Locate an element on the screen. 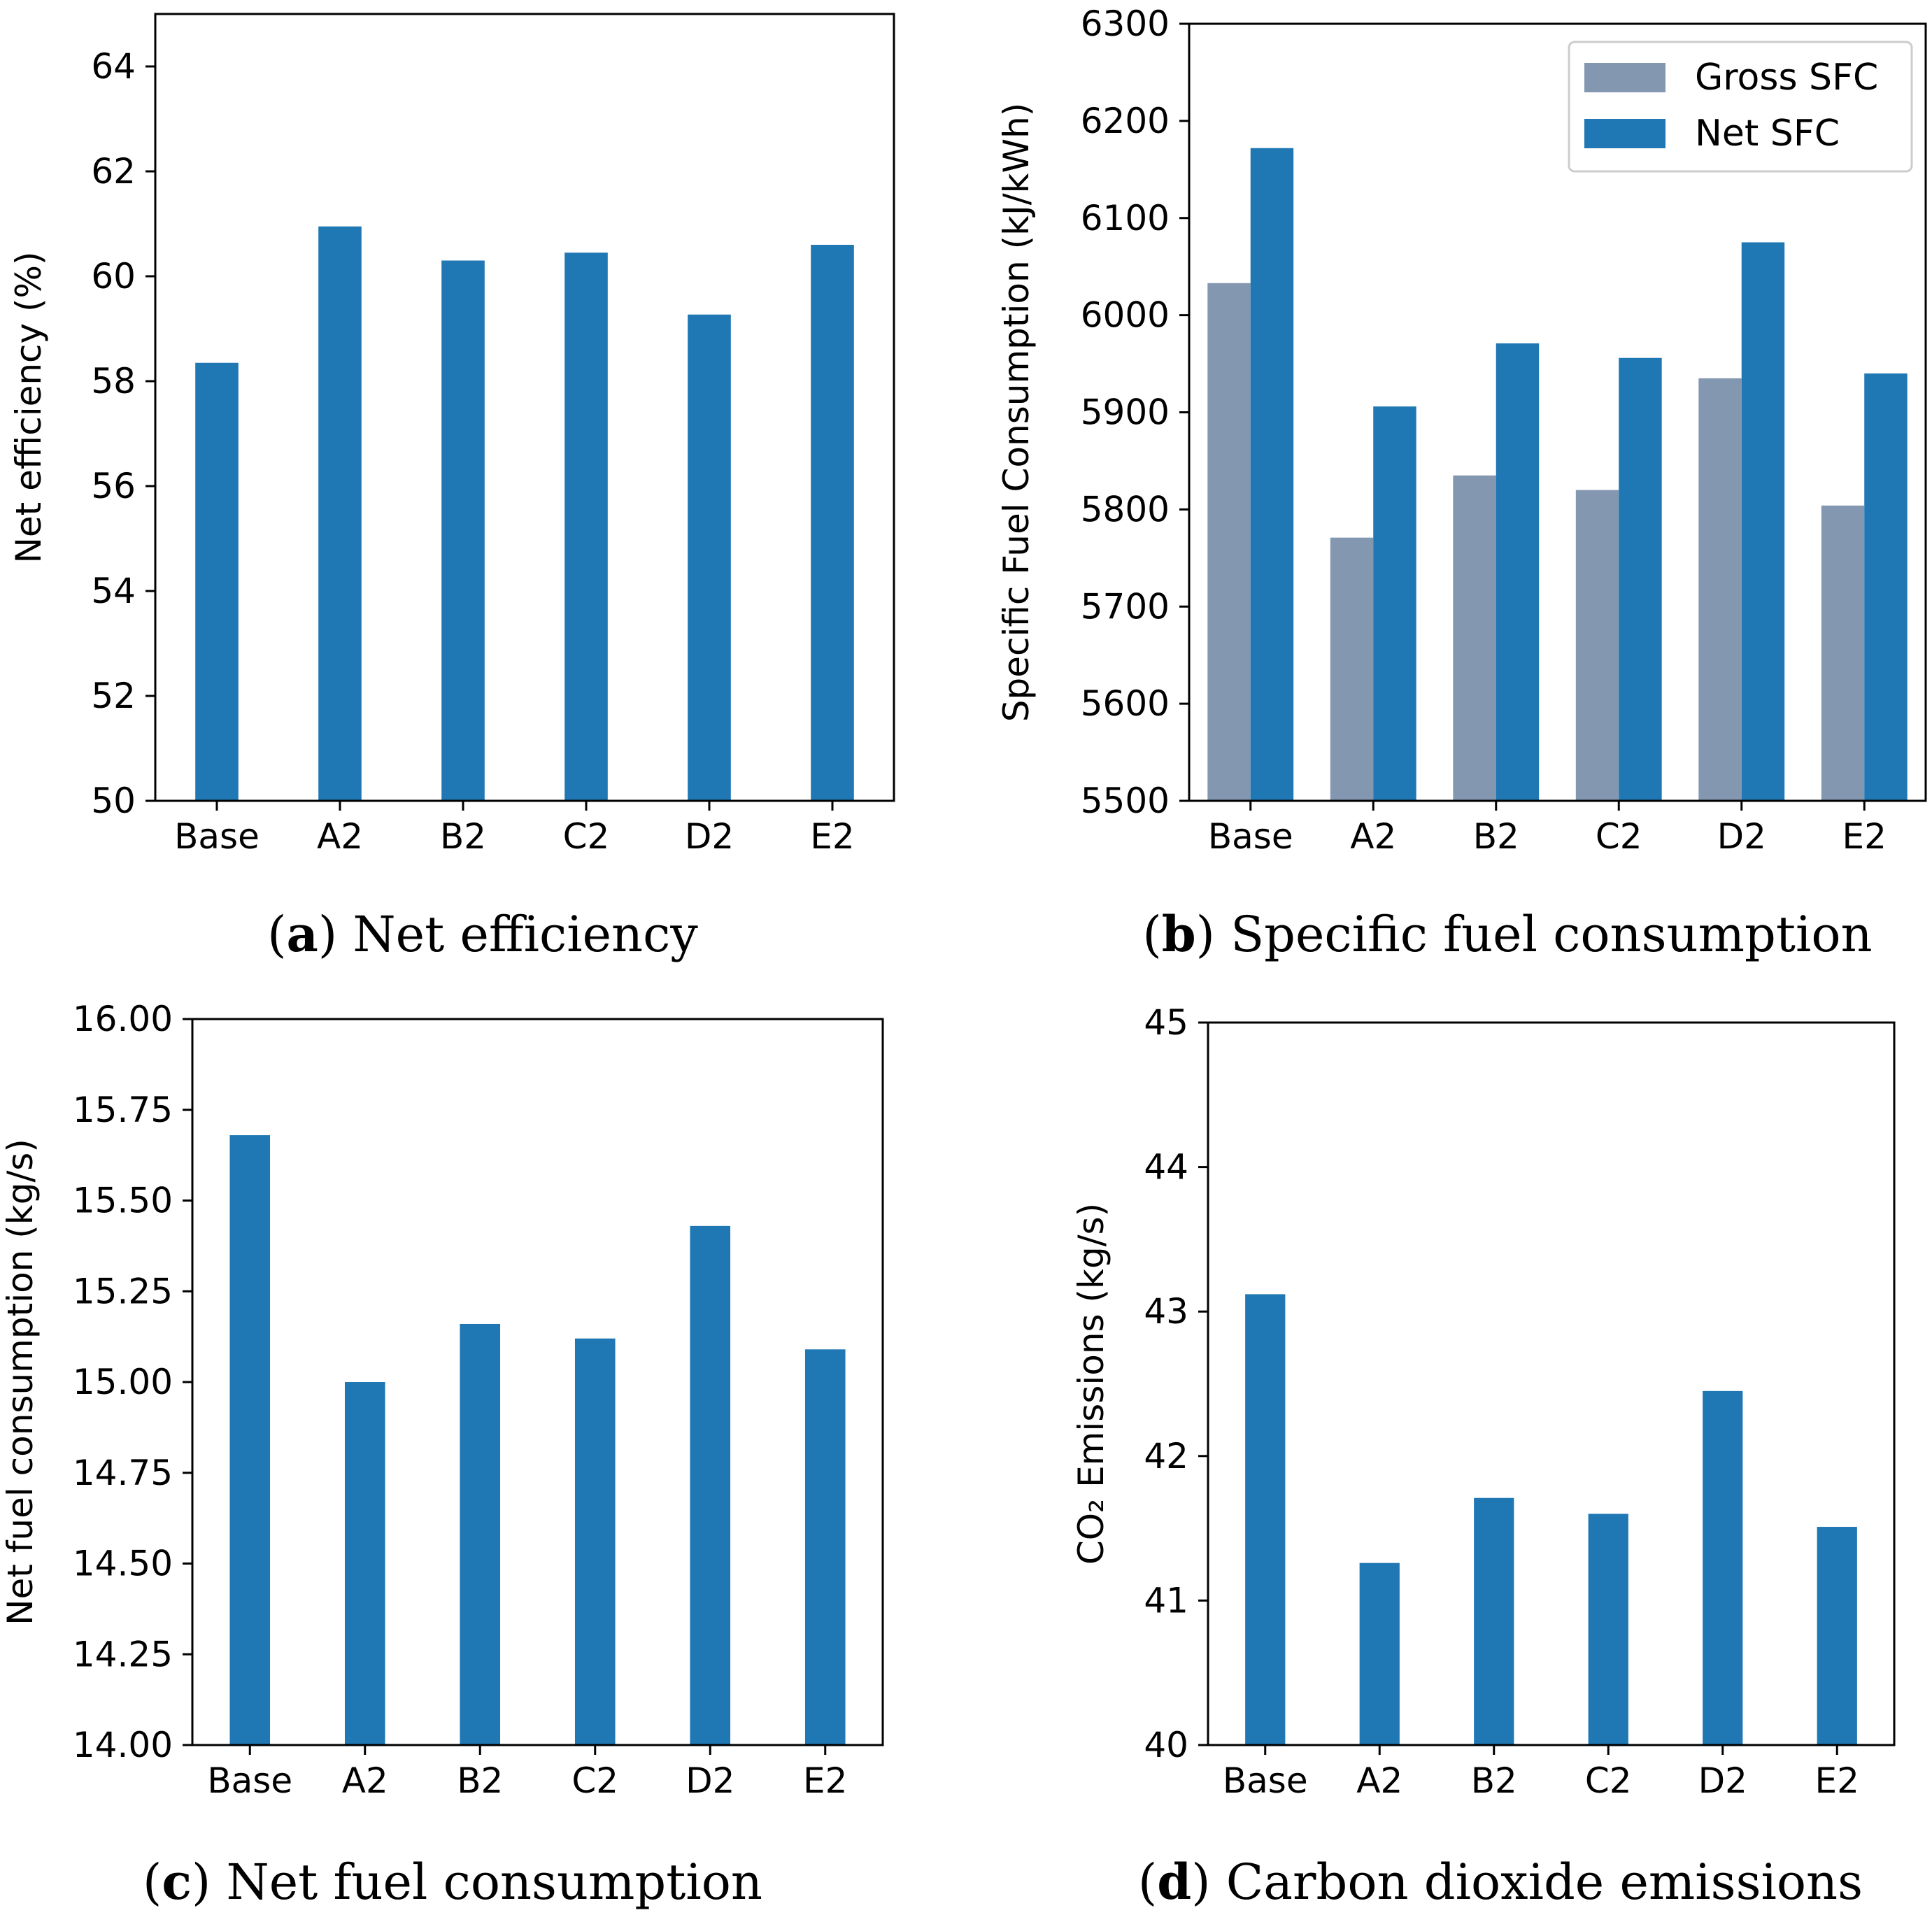 This screenshot has width=1932, height=1915. legend-swatch-net-sfc is located at coordinates (1624, 133).